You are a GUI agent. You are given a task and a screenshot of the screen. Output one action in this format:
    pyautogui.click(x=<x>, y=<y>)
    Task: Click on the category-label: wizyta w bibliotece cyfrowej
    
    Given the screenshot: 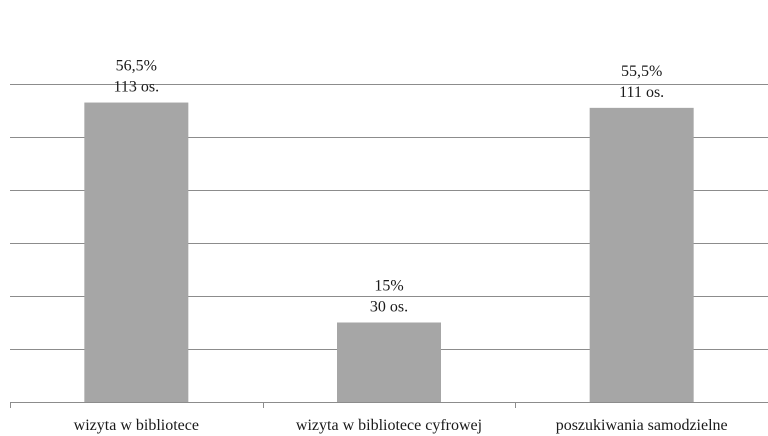 What is the action you would take?
    pyautogui.click(x=389, y=425)
    